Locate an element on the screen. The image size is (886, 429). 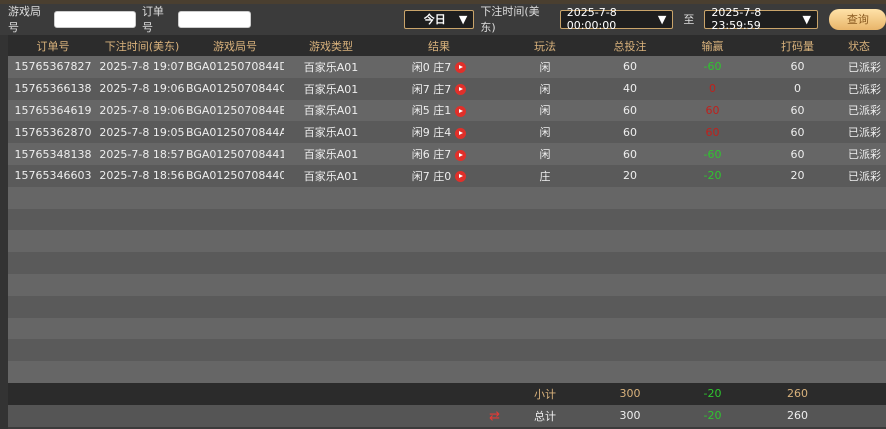
time-text: 2025-7-8 19:06 is located at coordinates (142, 89).